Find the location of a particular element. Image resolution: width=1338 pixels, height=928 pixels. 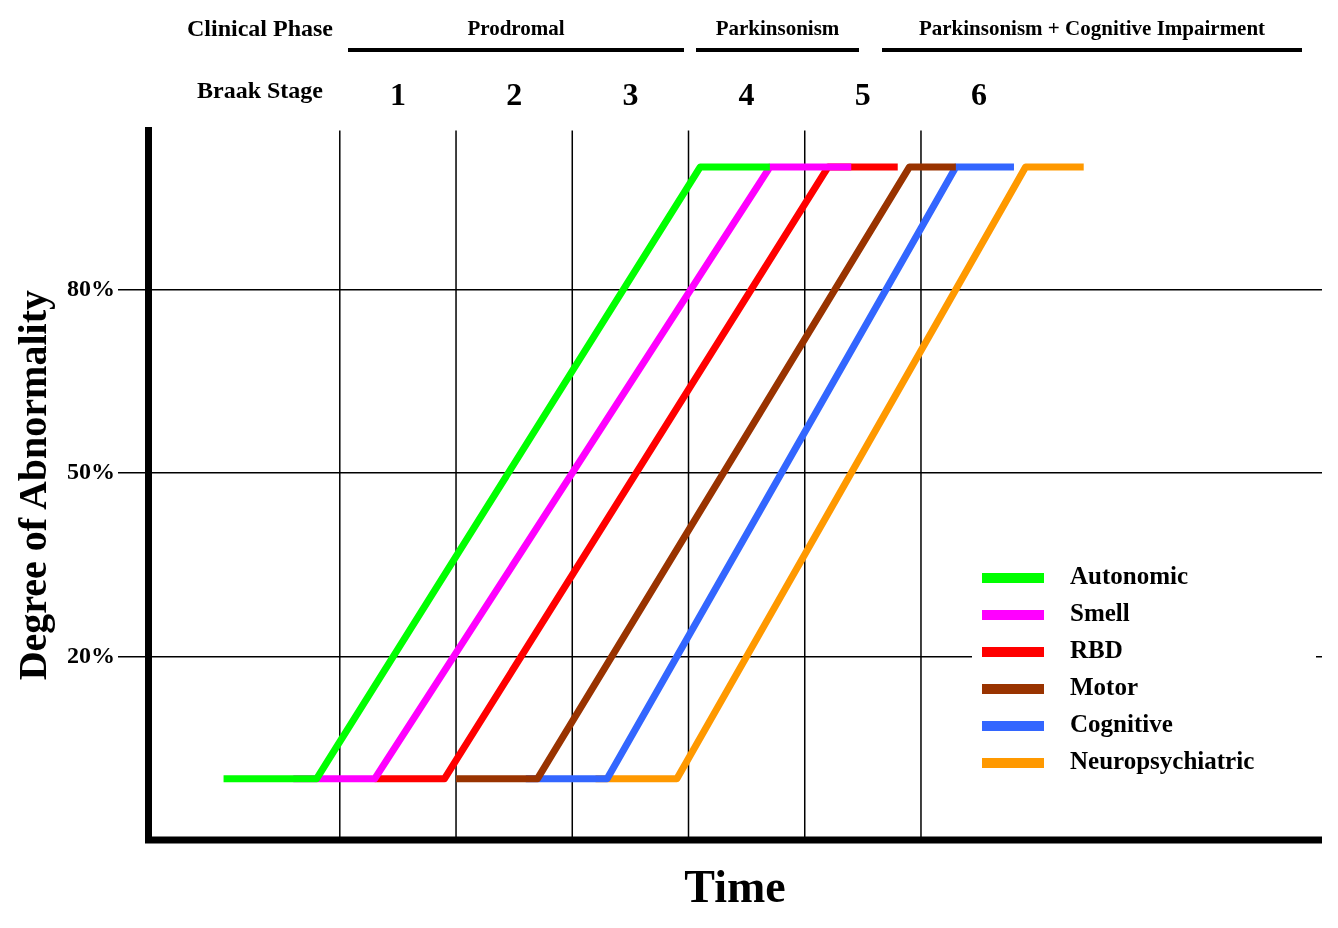

x-tick-label: 5 is located at coordinates (862, 94).